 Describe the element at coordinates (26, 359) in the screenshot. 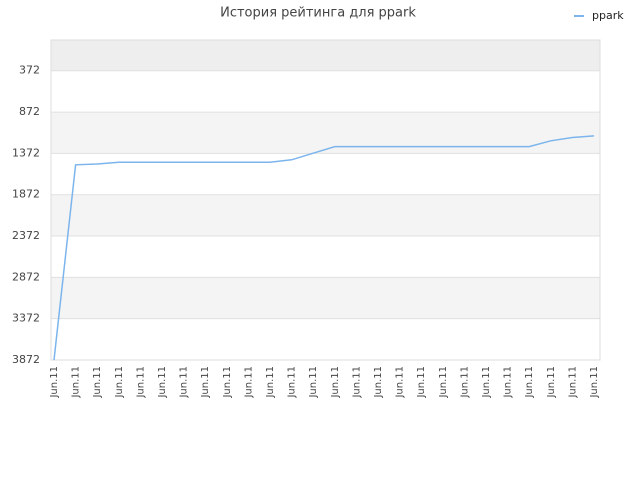

I see `y-tick-label: 3872` at that location.